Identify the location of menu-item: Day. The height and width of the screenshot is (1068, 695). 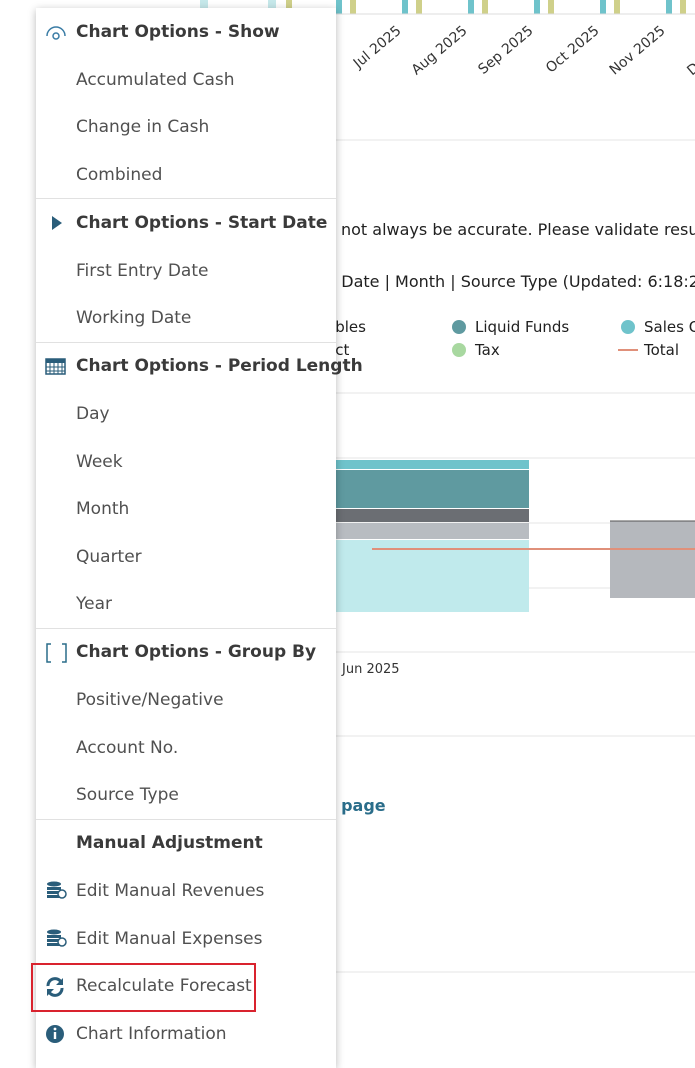
(93, 414).